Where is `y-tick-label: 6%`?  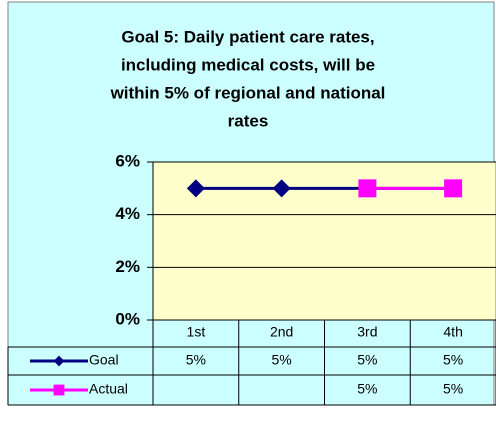
y-tick-label: 6% is located at coordinates (127, 160).